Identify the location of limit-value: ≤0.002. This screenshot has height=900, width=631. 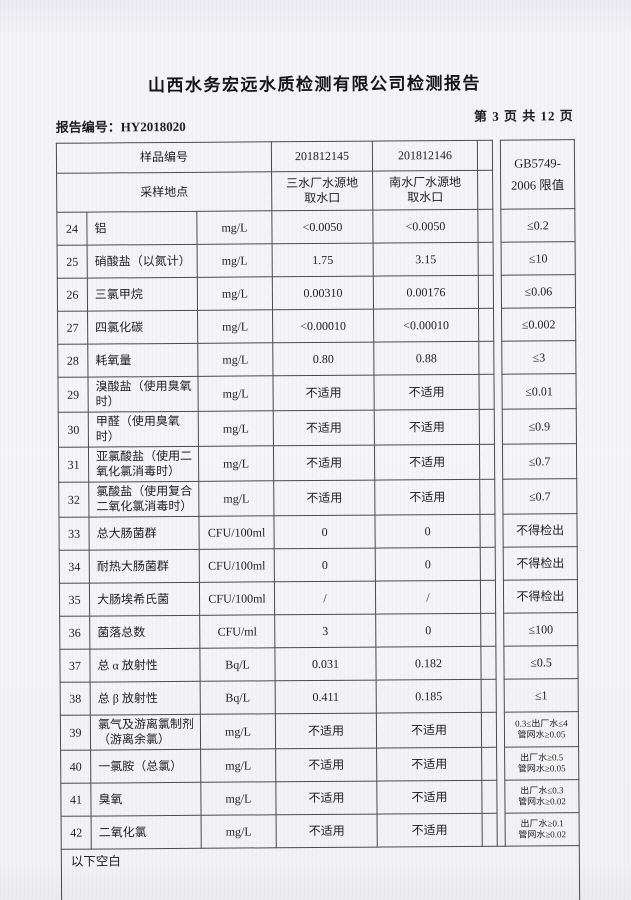
(538, 324).